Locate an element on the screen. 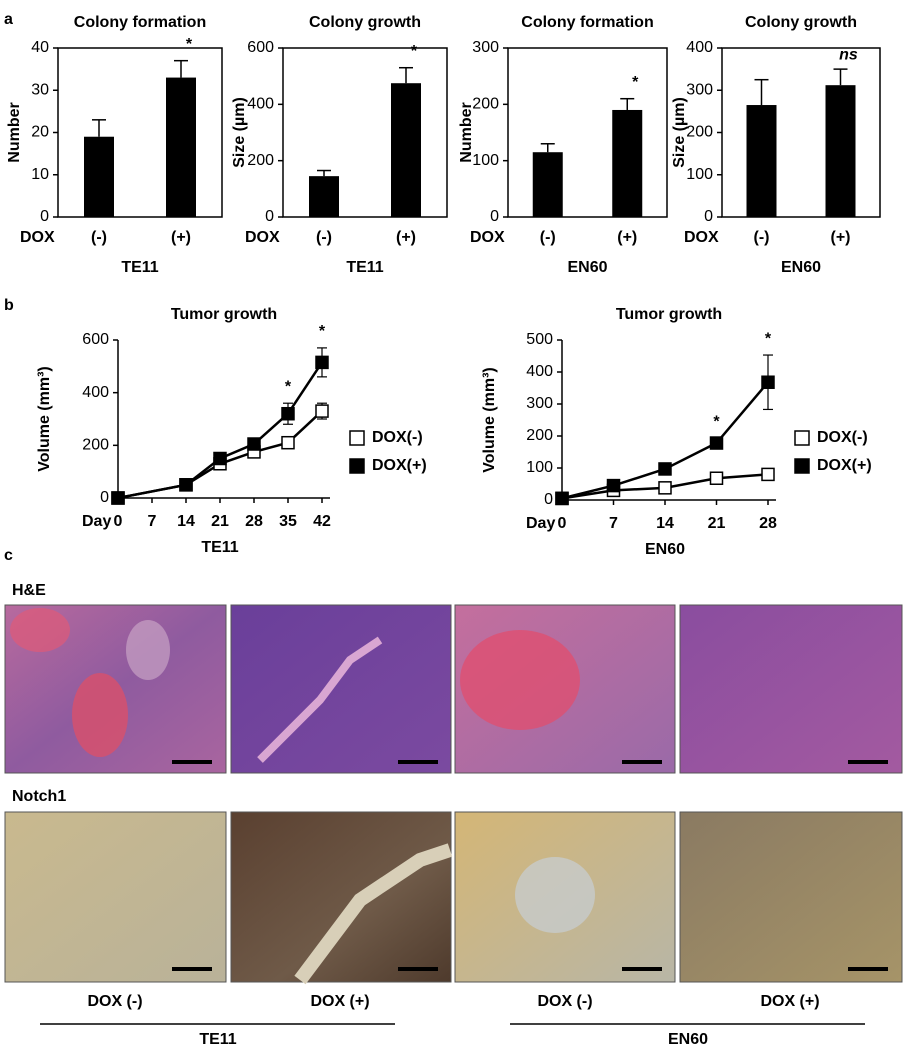 Image resolution: width=904 pixels, height=1050 pixels. y-tick-label: 20 is located at coordinates (40, 132).